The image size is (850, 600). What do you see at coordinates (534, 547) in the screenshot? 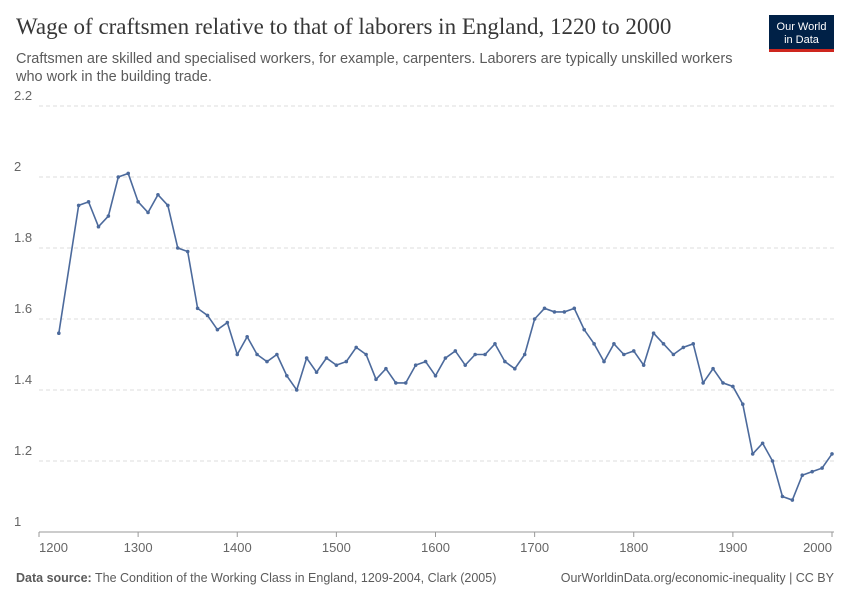
I see `x-tick-label: 1700` at bounding box center [534, 547].